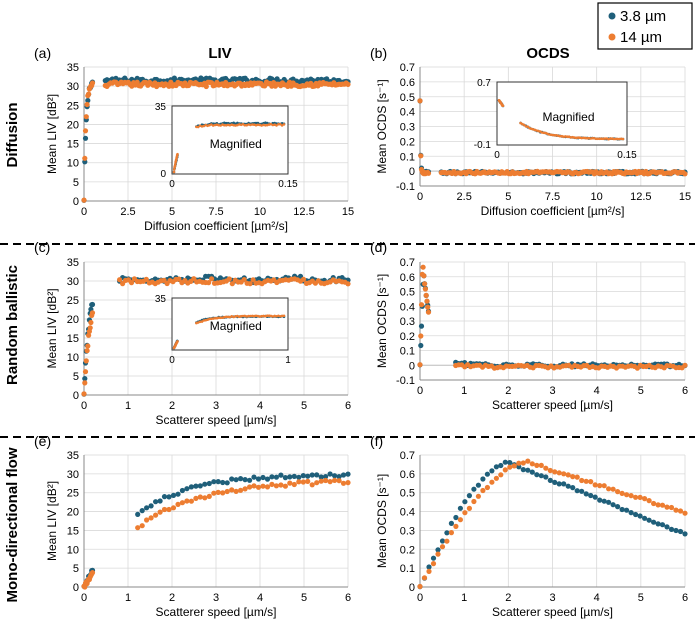 This screenshot has height=628, width=695. I want to click on panel-a-ytick-label: 10, so click(73, 164).